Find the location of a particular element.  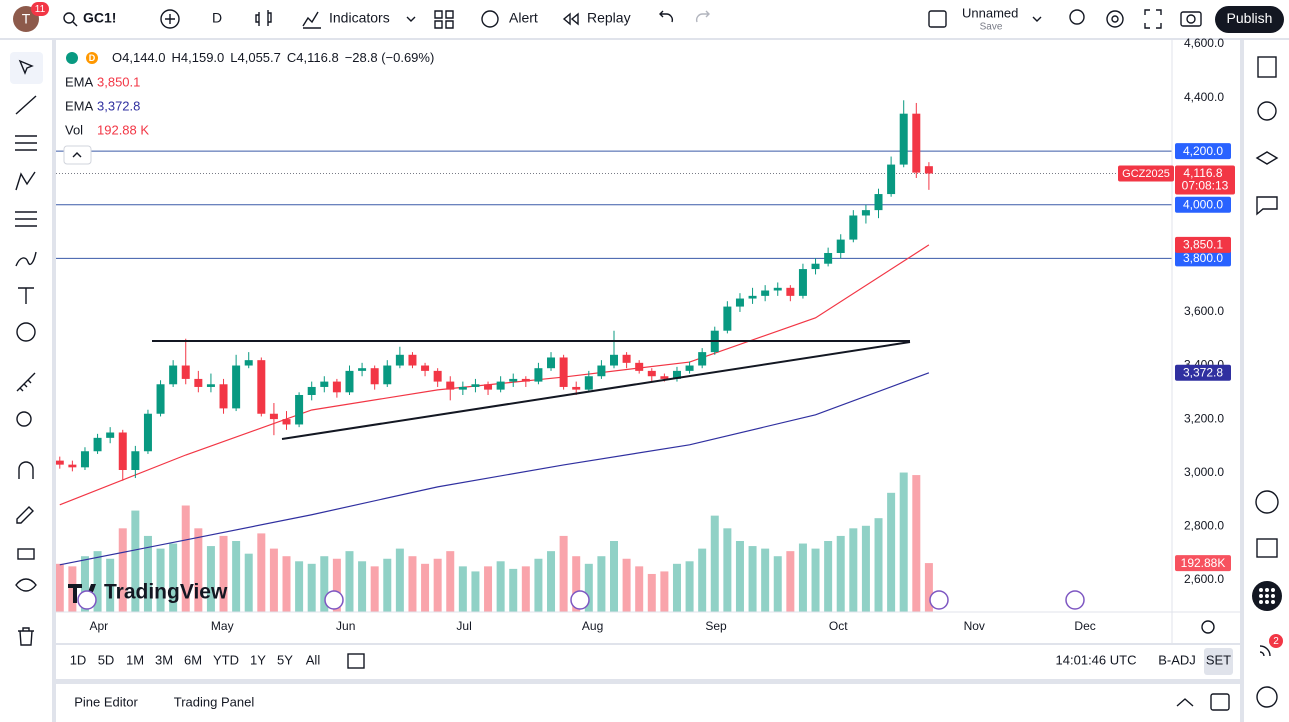

layout-icon is located at coordinates (937, 19).